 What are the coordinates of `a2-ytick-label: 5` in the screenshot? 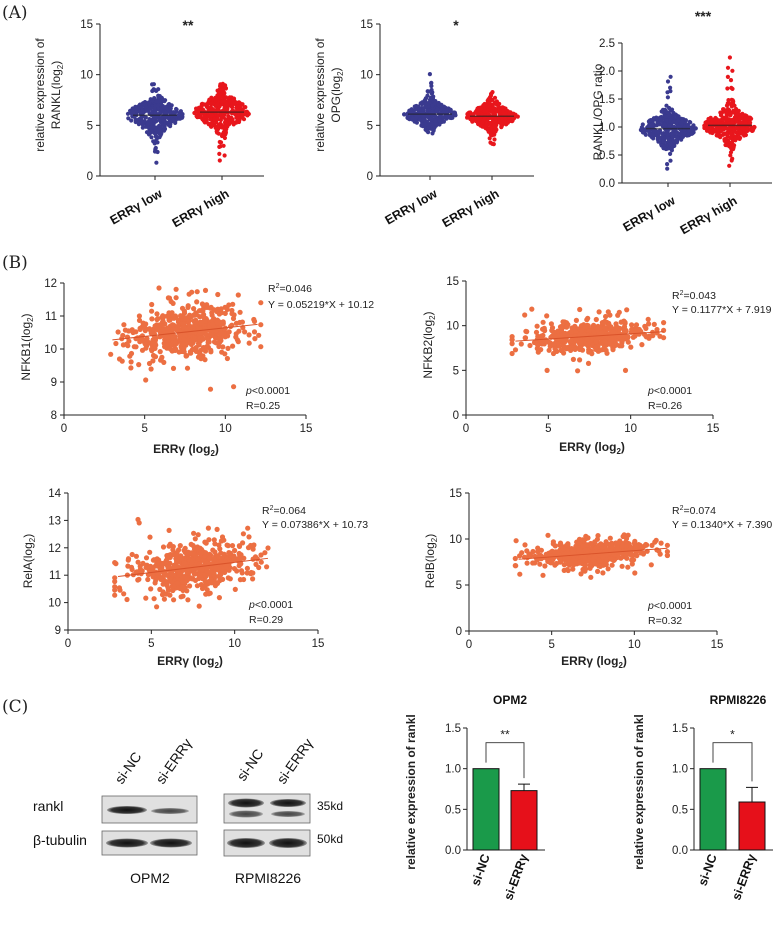 It's located at (370, 126).